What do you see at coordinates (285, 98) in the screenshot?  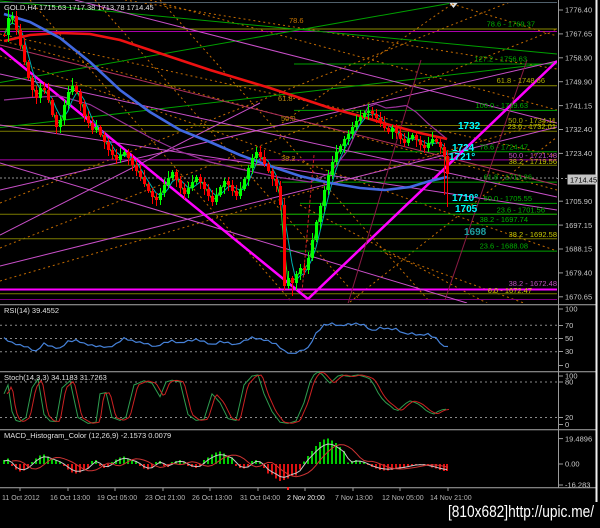 I see `svg-text: 61.8` at bounding box center [285, 98].